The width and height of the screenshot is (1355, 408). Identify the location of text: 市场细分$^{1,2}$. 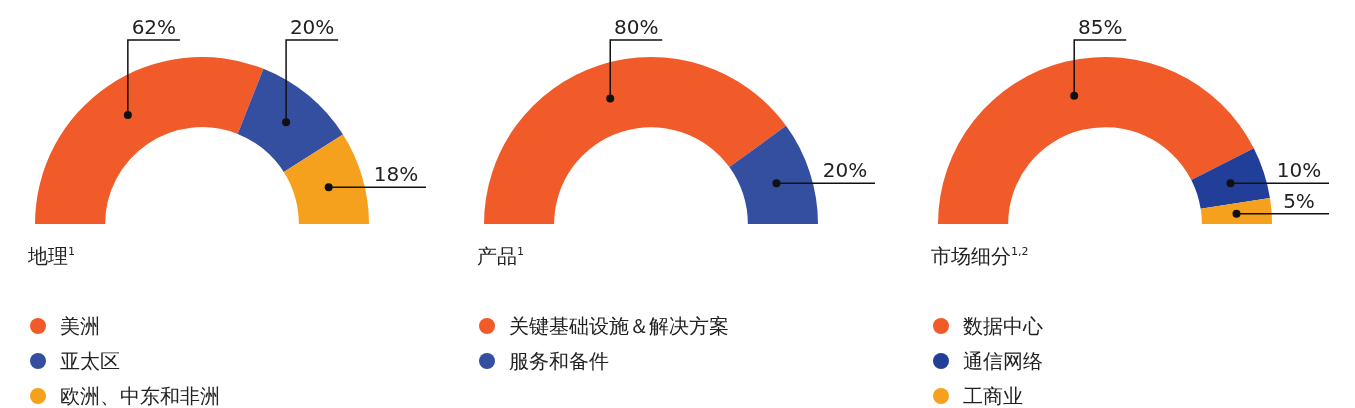
(980, 256).